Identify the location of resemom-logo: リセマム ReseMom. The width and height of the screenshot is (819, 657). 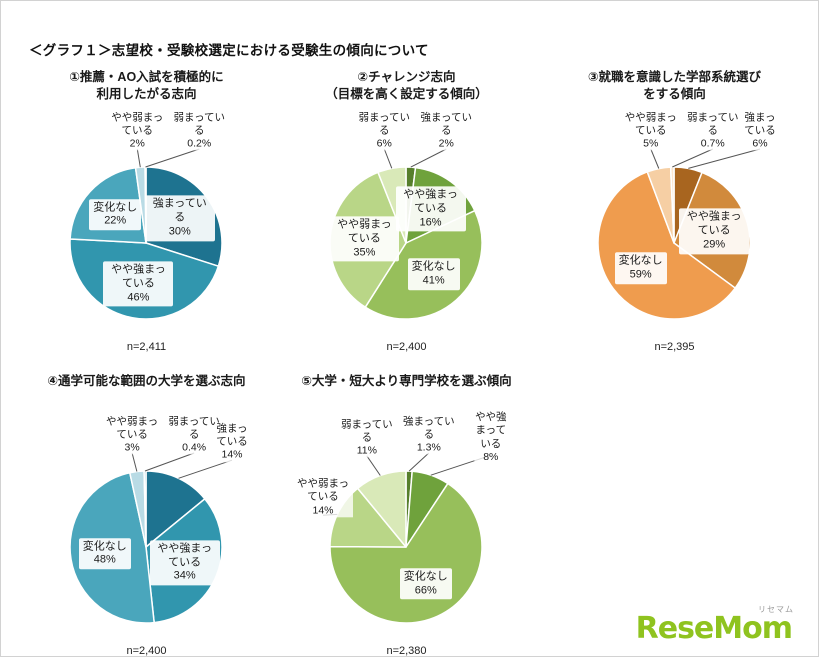
(714, 625).